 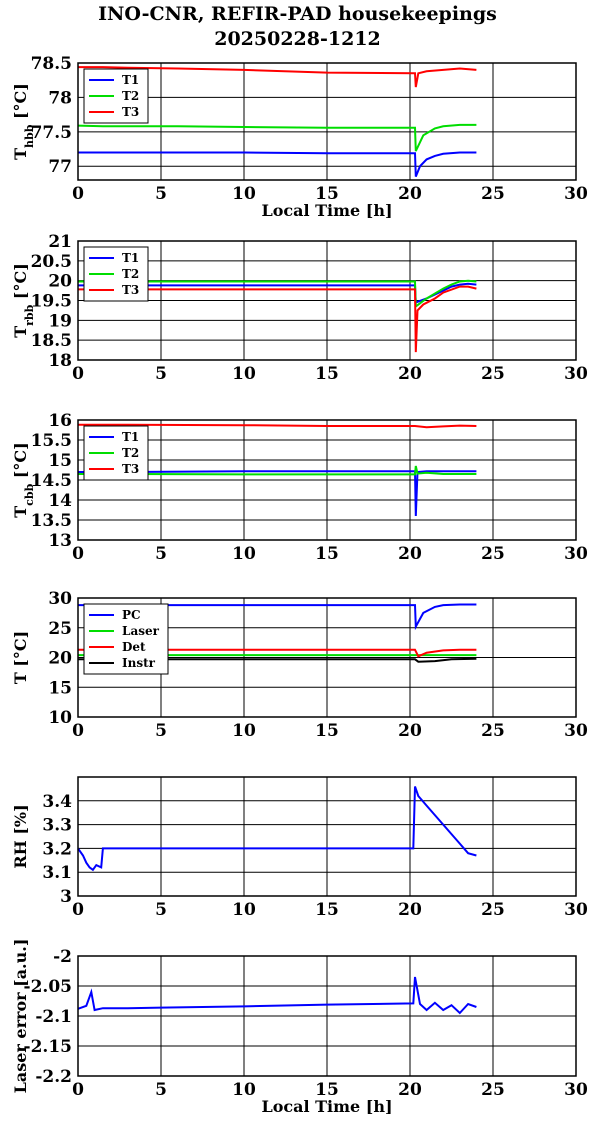 What do you see at coordinates (60, 629) in the screenshot?
I see `y-tick-label: 25` at bounding box center [60, 629].